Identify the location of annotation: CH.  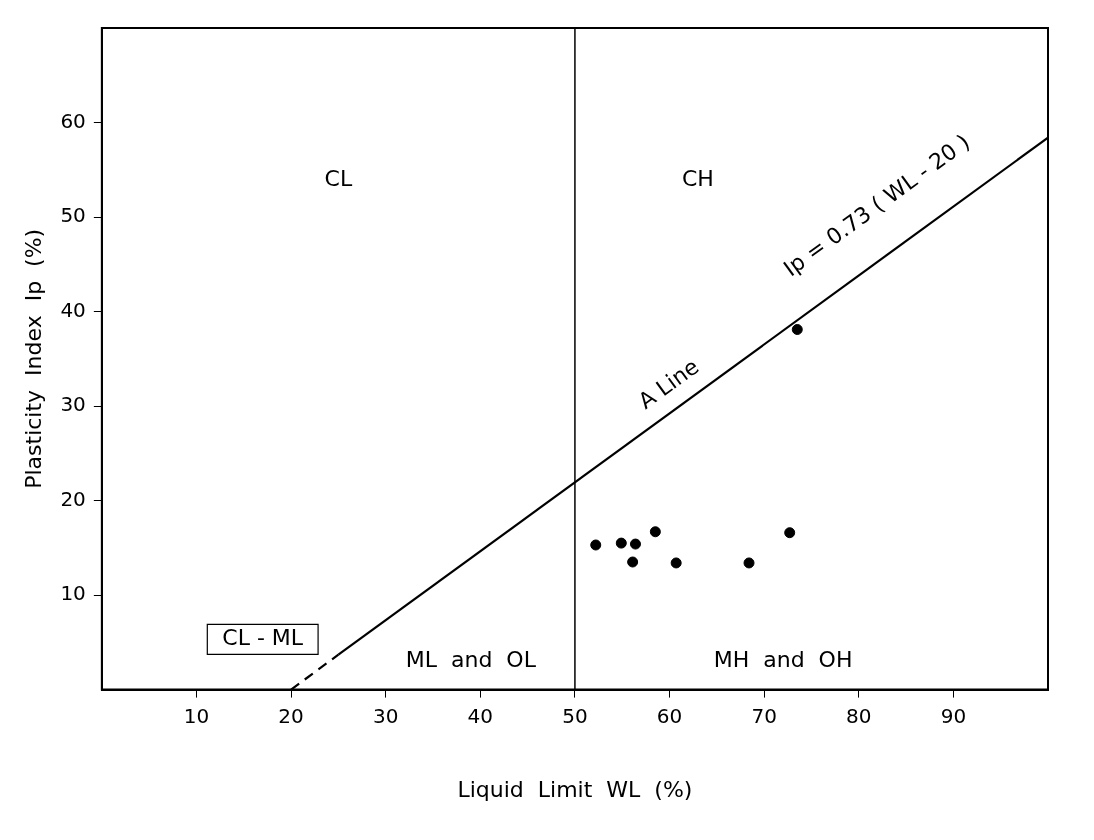
(697, 178).